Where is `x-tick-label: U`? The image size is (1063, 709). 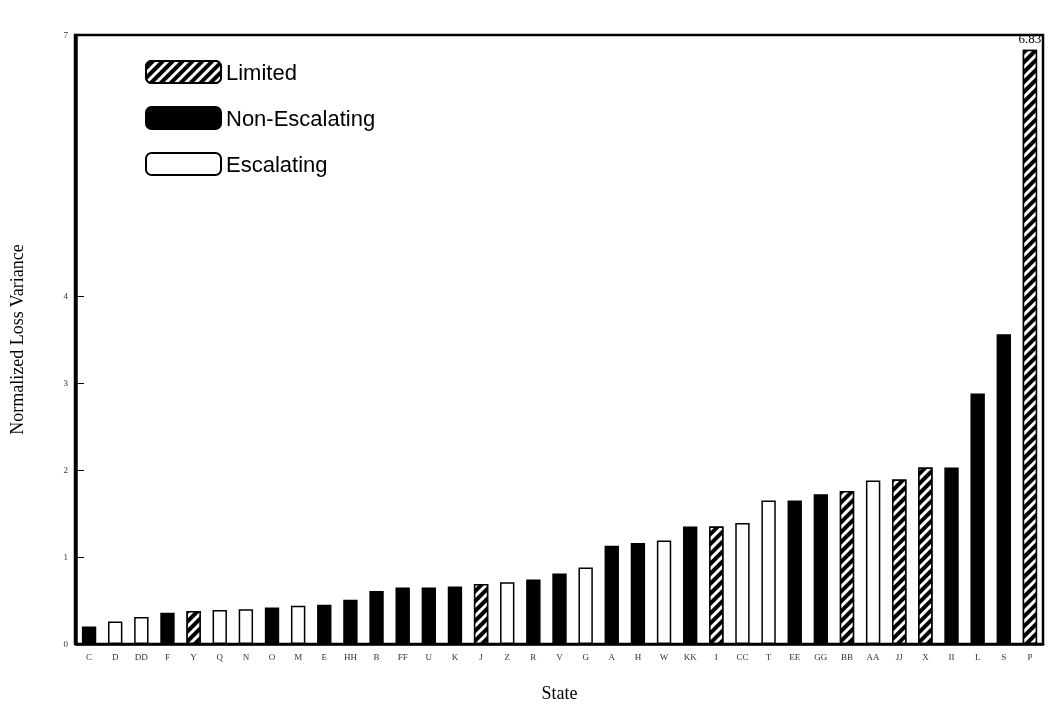
x-tick-label: U is located at coordinates (429, 656).